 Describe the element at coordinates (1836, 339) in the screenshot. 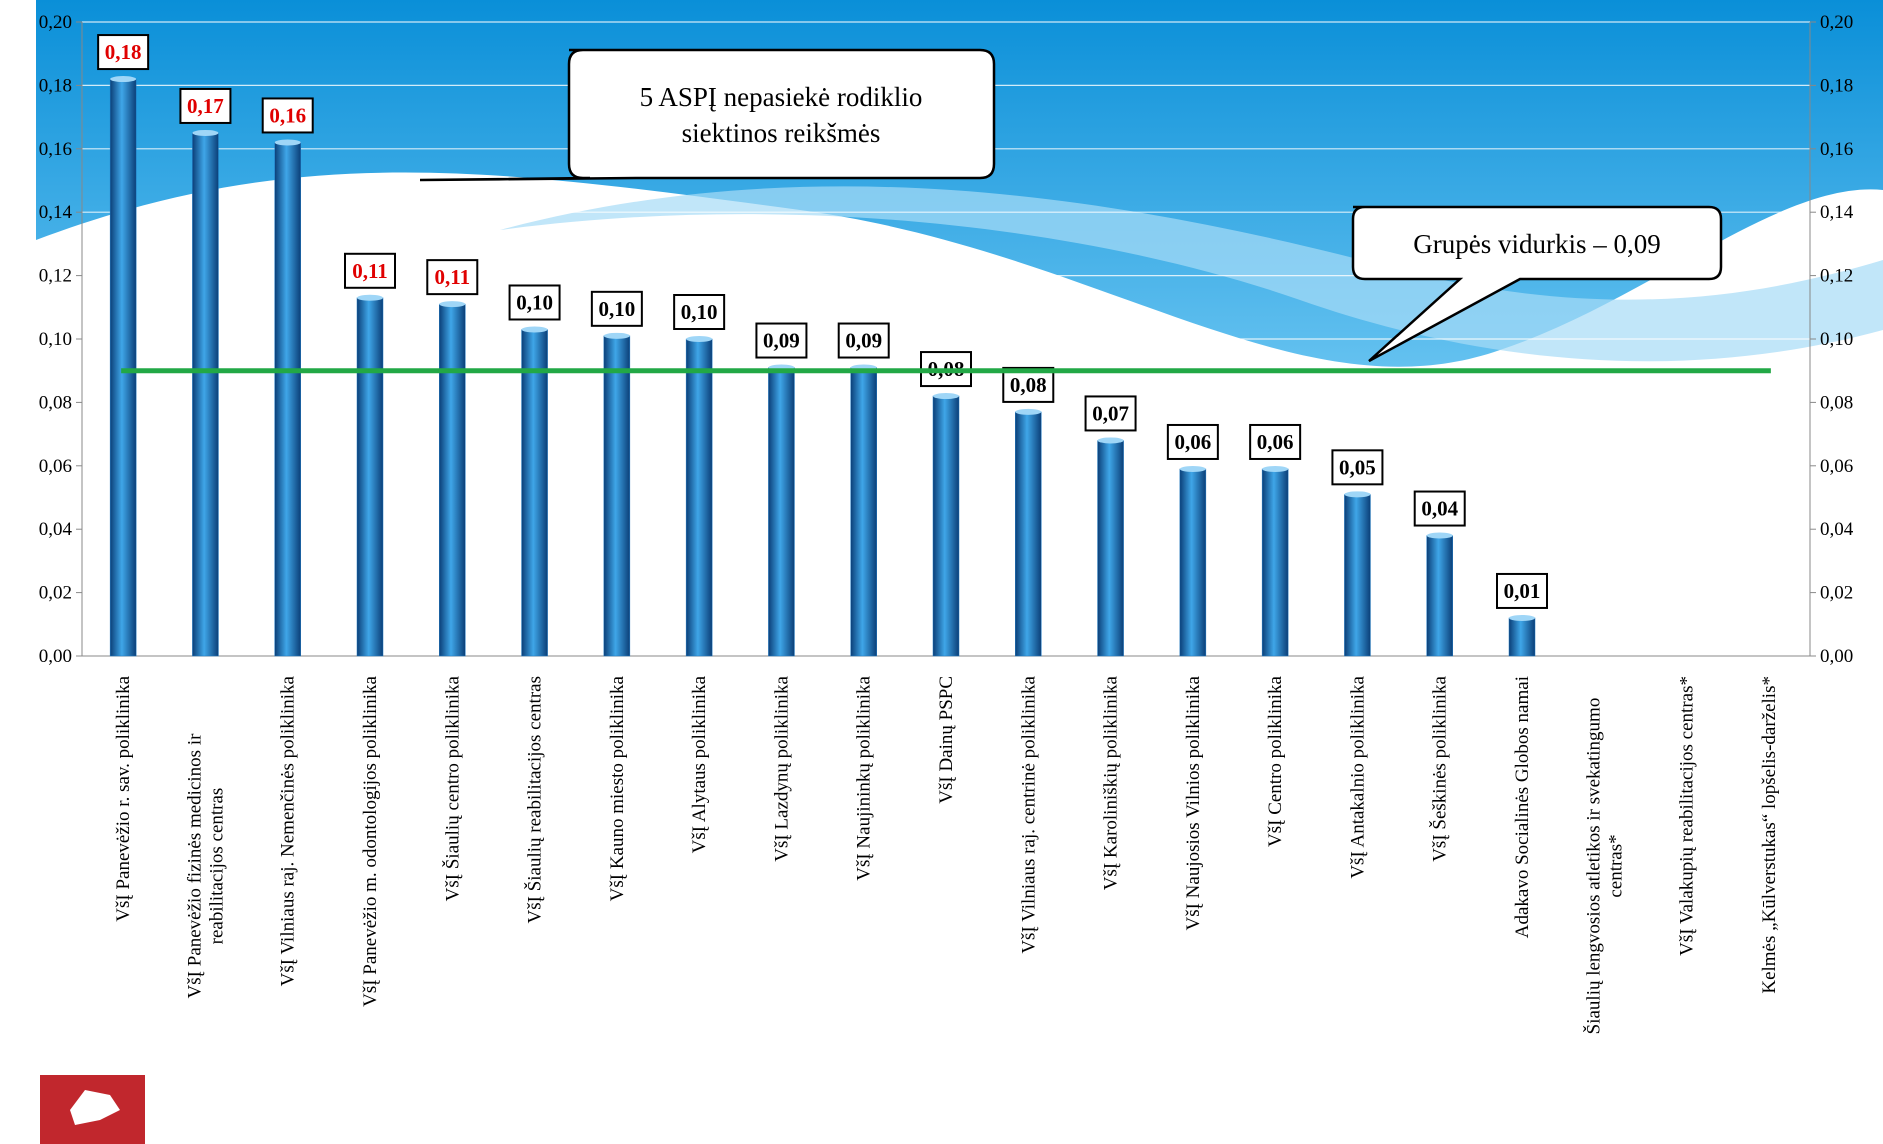

I see `y2-tick-label: 0,10` at that location.